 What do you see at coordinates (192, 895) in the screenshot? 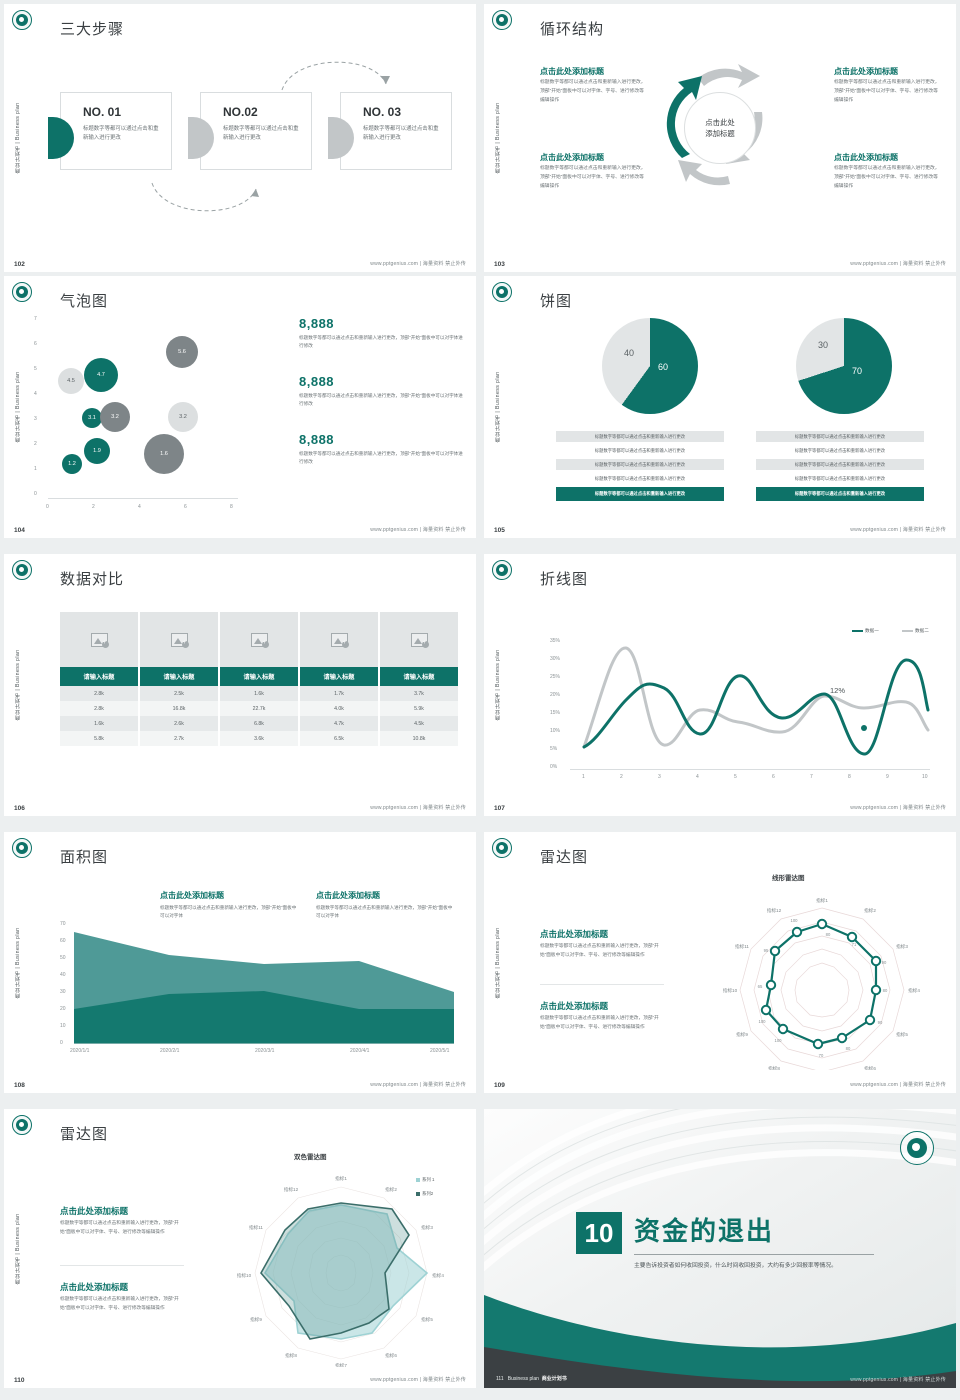
I see `area-head-1: 点击此处添加标题` at bounding box center [192, 895].